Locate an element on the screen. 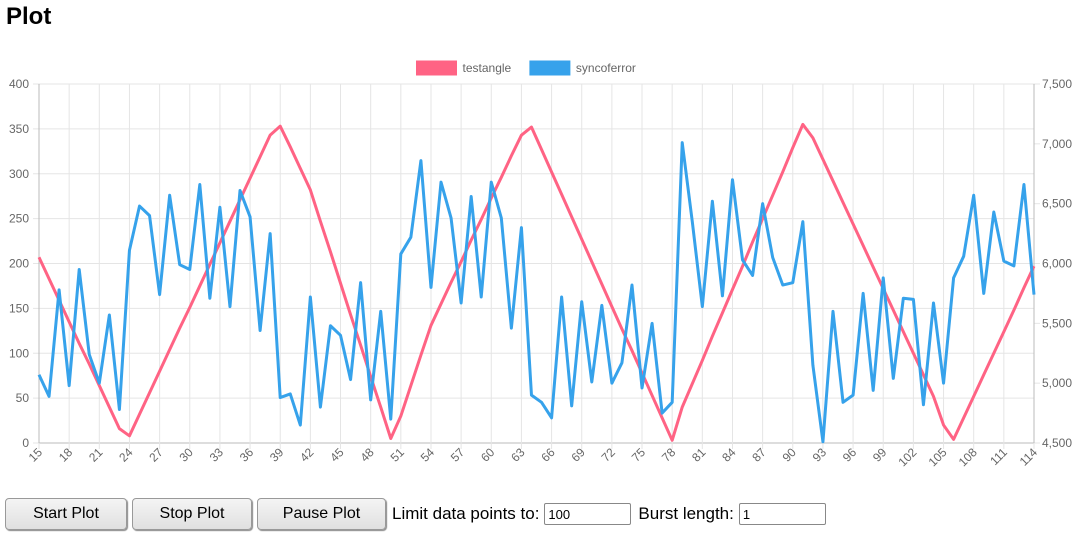 The height and width of the screenshot is (534, 1083). x-tick-label: 63 is located at coordinates (518, 455).